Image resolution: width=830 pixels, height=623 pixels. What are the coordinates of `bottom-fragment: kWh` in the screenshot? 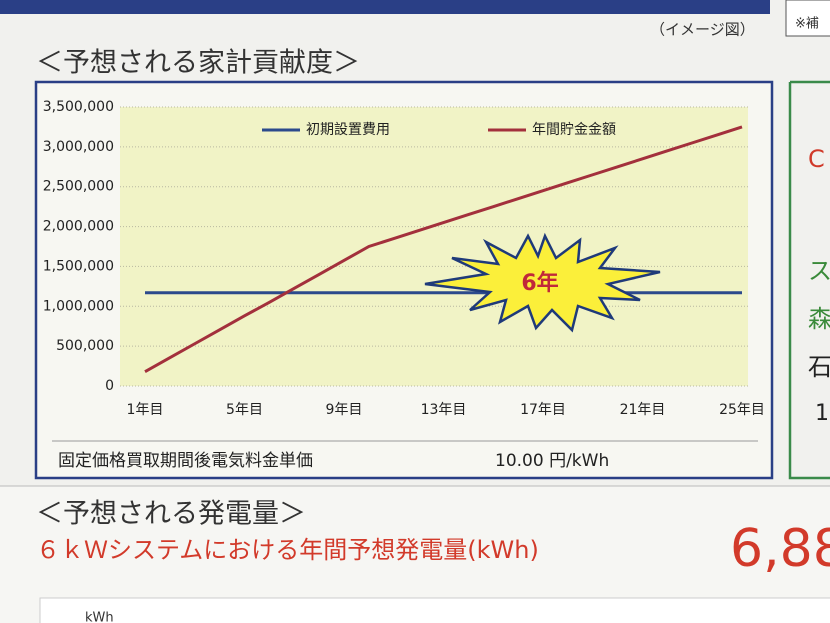 It's located at (99, 617).